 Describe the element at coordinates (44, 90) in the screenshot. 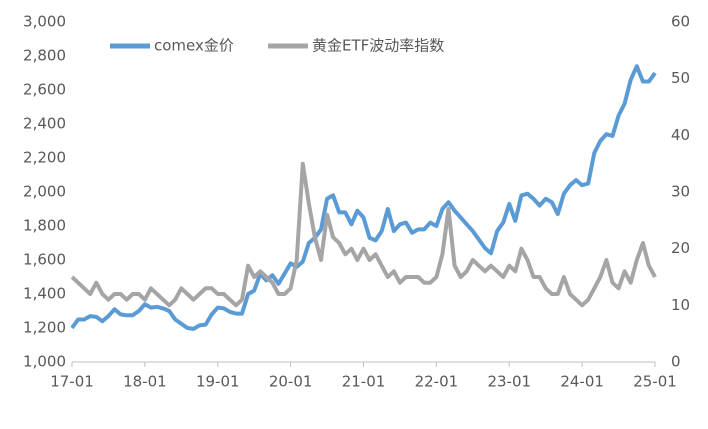

I see `y-tick-label: 2,600` at that location.